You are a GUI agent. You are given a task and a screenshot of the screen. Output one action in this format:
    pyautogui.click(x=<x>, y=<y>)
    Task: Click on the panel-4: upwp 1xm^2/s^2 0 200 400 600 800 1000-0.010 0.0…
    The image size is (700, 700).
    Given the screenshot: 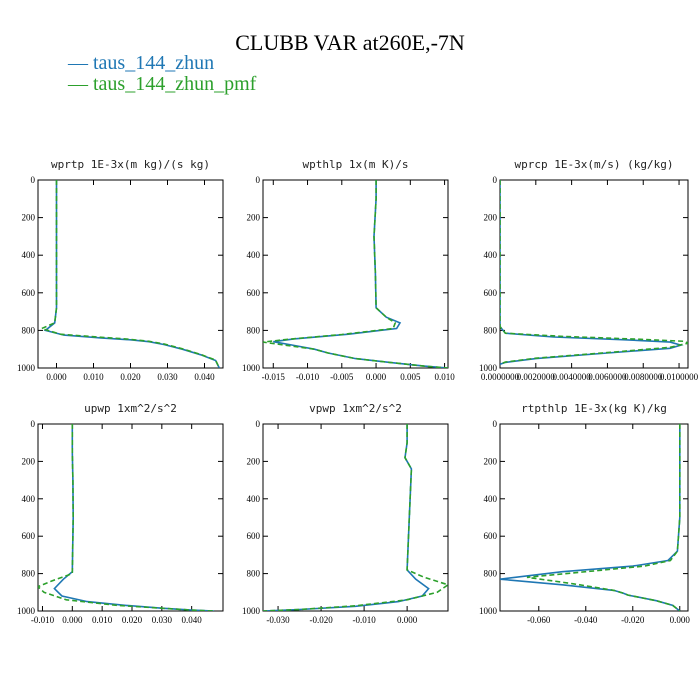 What is the action you would take?
    pyautogui.click(x=120, y=513)
    